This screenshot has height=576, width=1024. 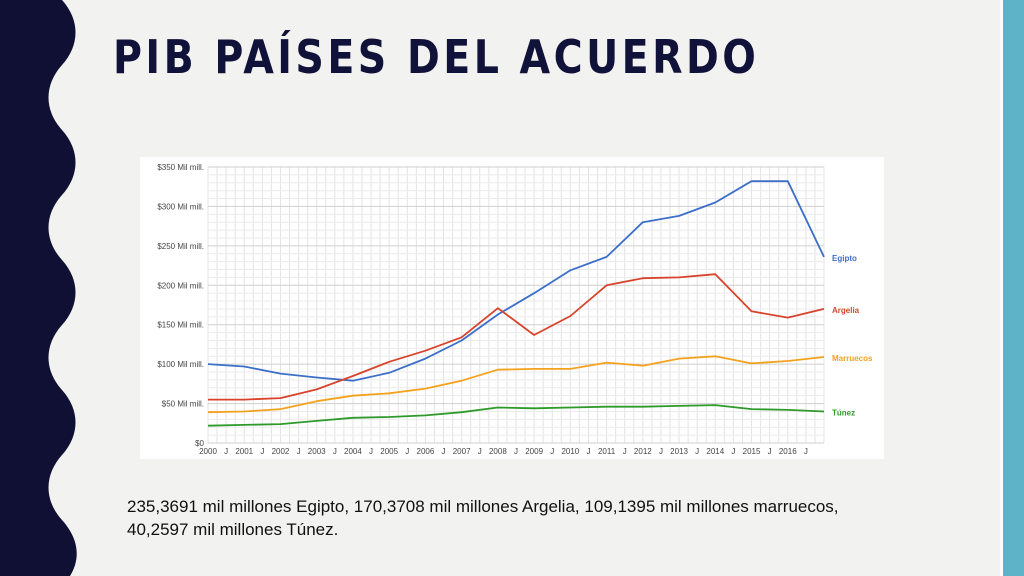 What do you see at coordinates (679, 451) in the screenshot?
I see `x-tick-label: 2013` at bounding box center [679, 451].